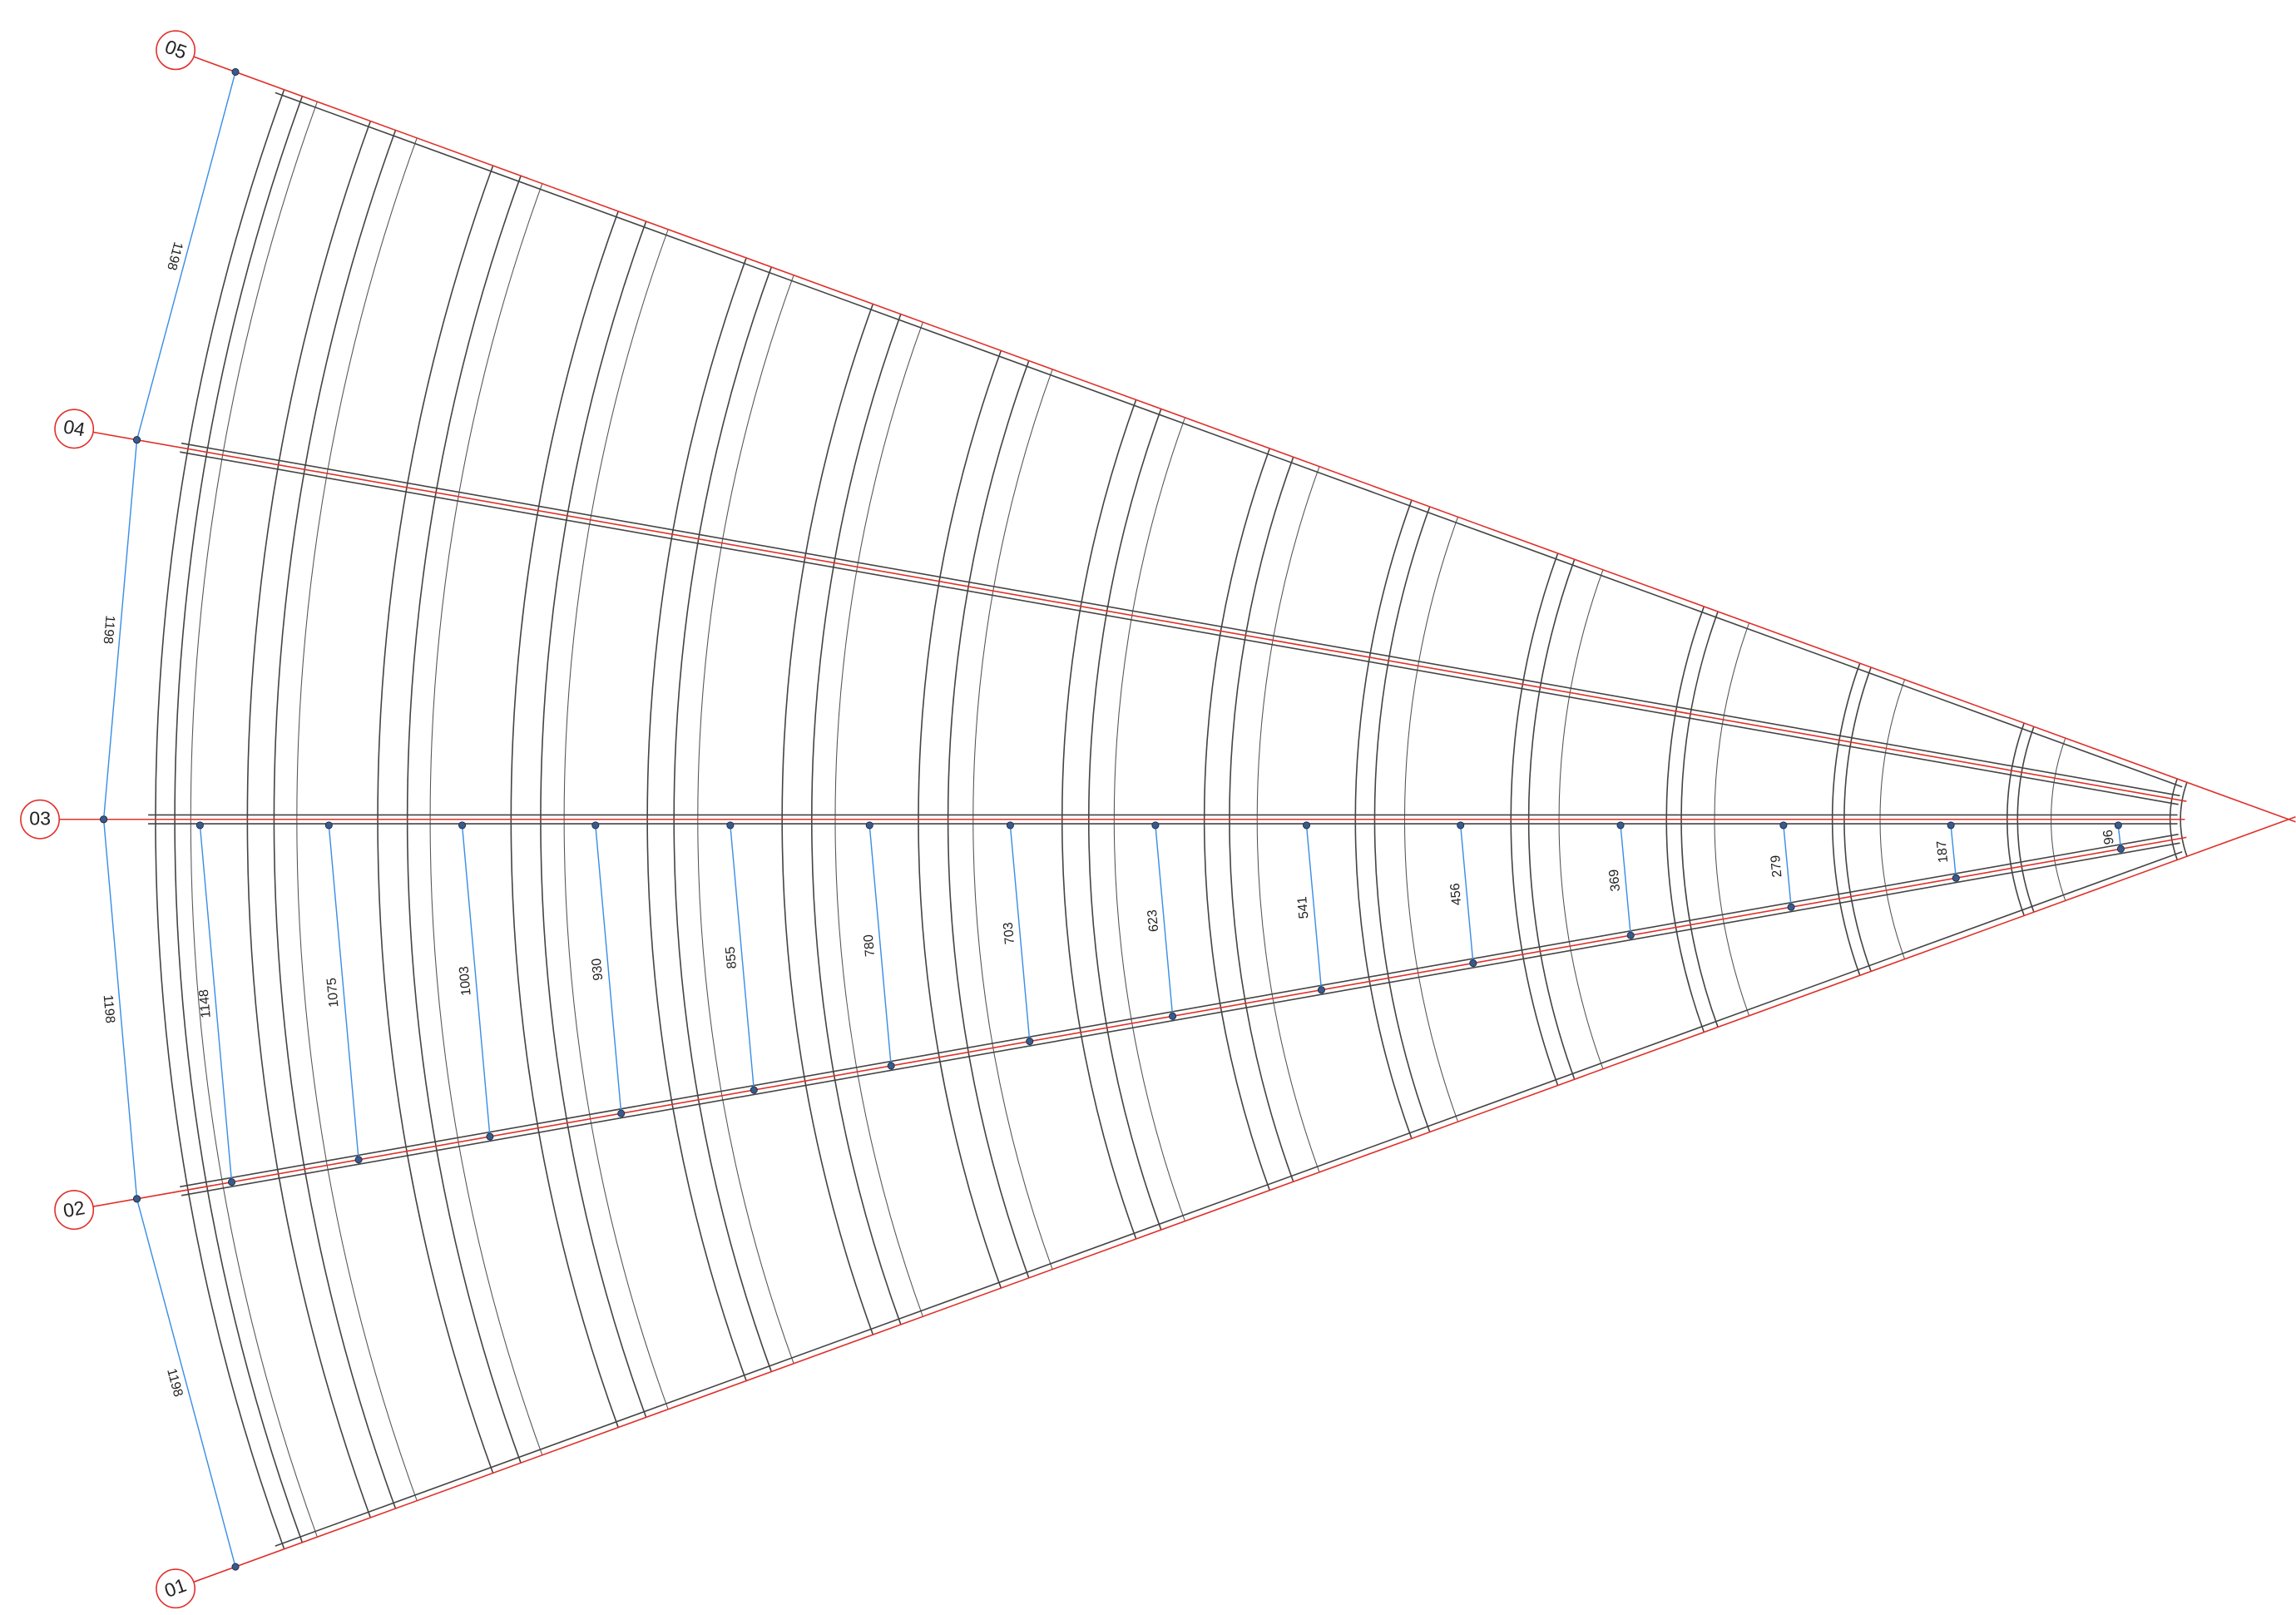 This screenshot has height=1615, width=2296. Describe the element at coordinates (869, 946) in the screenshot. I see `rafter-spacing: 780` at that location.